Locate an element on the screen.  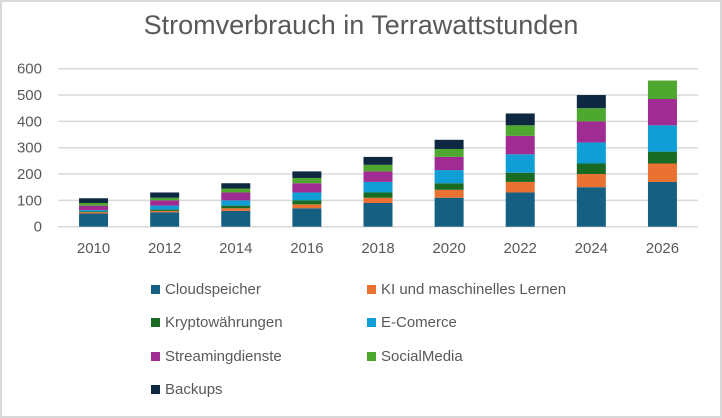
y-tick-label: 100 is located at coordinates (29, 200).